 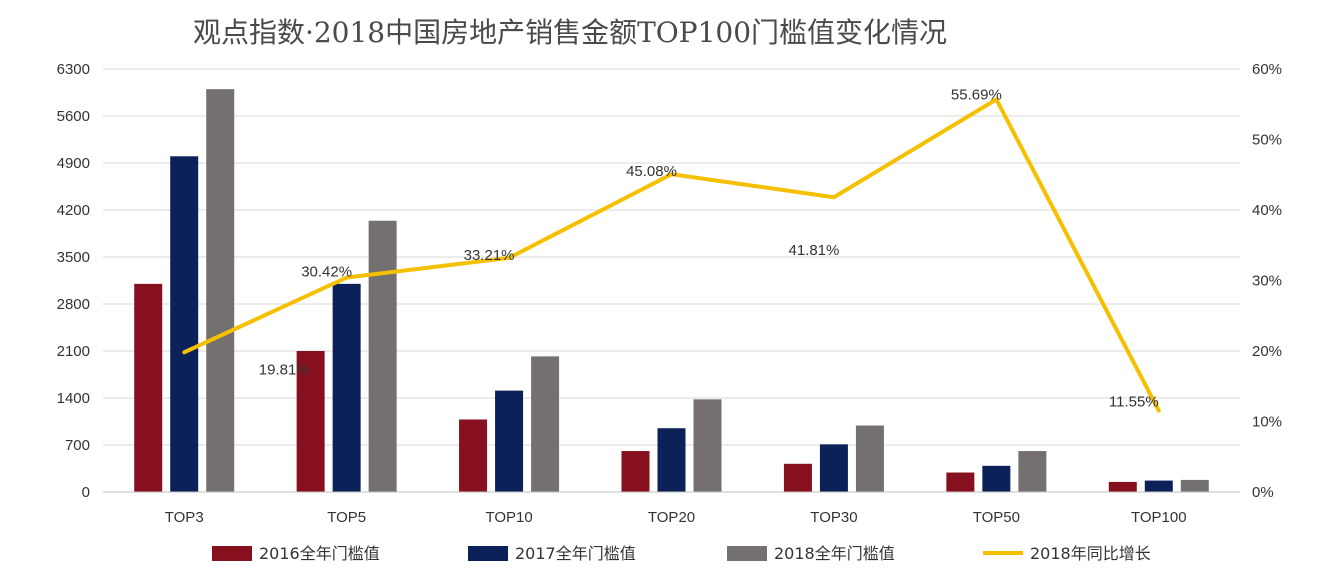 I want to click on bar-2018全年门槛值-TOP100, so click(x=1194, y=485).